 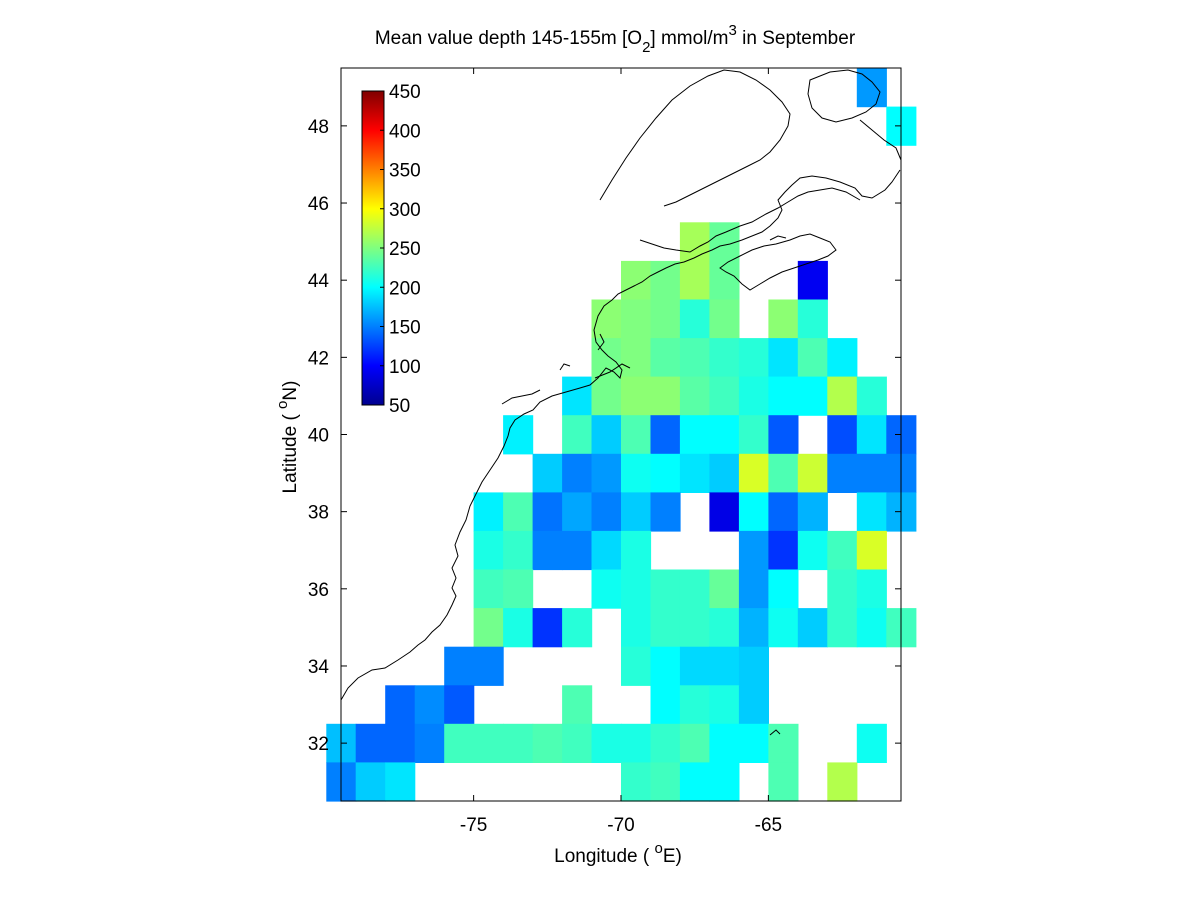 I want to click on colorbar-ticks: 50 100 150 200 250 300 350 400 450, so click(x=400, y=249).